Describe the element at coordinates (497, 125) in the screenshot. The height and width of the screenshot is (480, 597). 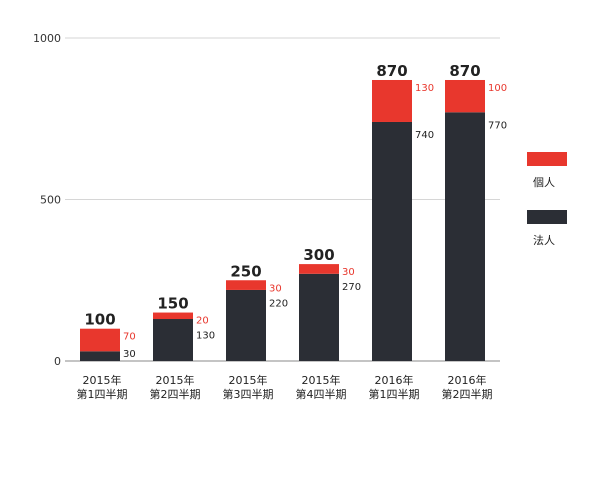
I see `segment-label-bottom: 770` at that location.